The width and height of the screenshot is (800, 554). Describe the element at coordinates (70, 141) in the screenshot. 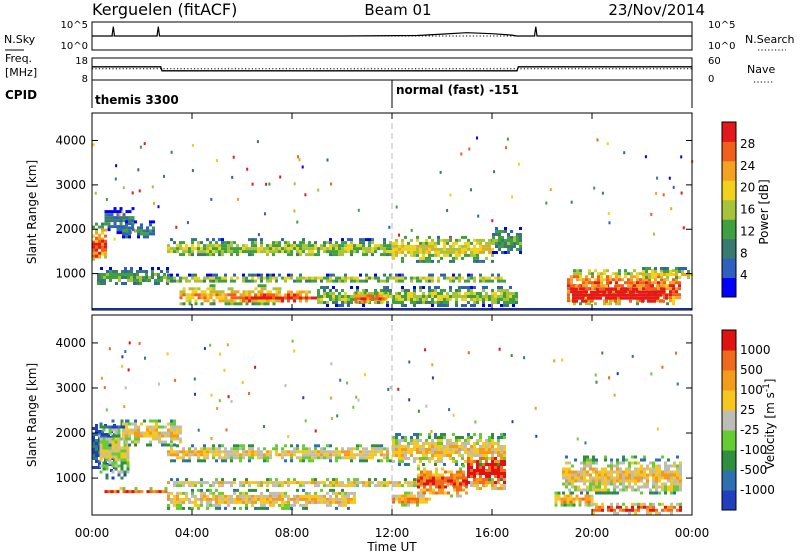

I see `power-ytick-label: 4000` at that location.